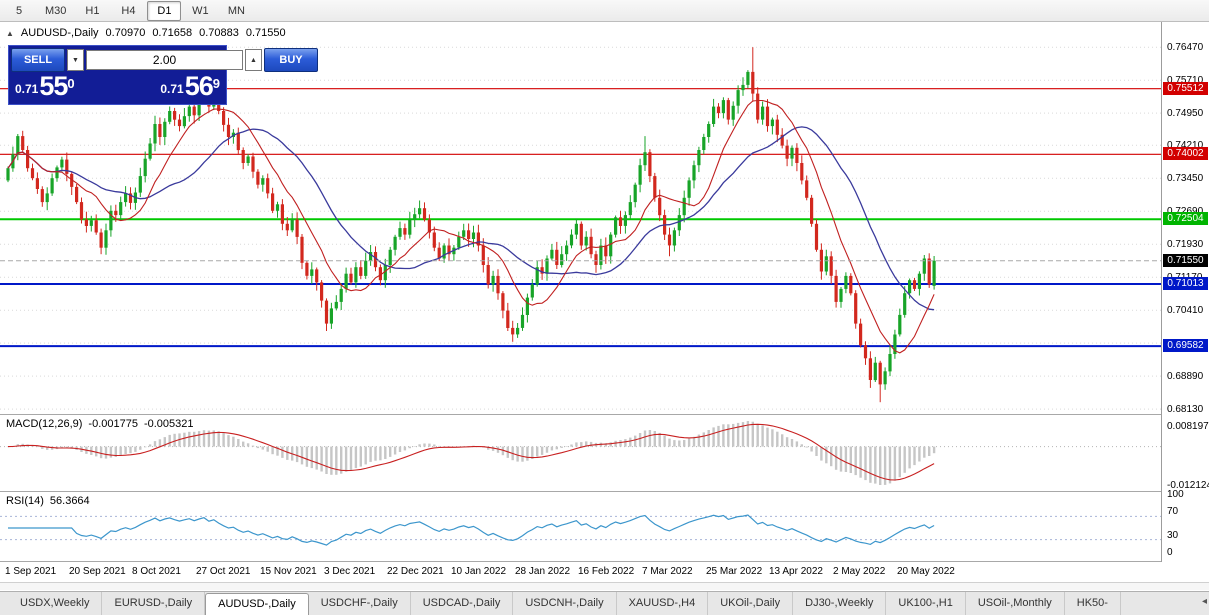 The width and height of the screenshot is (1209, 615). I want to click on timeframe-h4: H4, so click(128, 10).